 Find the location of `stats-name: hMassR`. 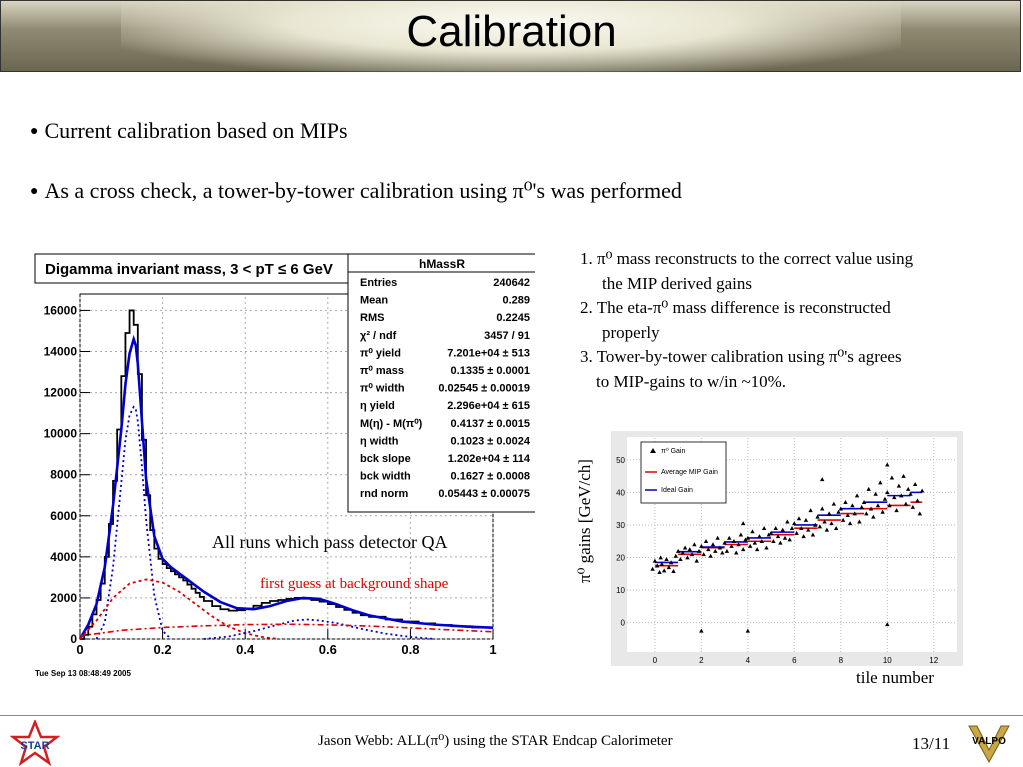

stats-name: hMassR is located at coordinates (442, 264).